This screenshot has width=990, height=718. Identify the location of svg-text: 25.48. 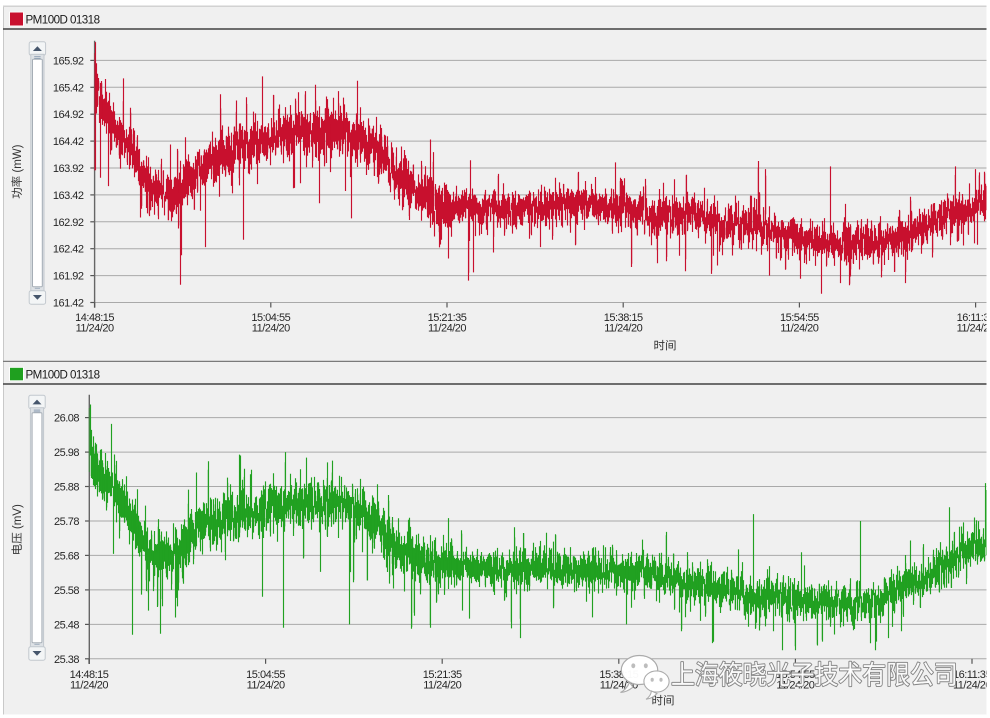
(66, 625).